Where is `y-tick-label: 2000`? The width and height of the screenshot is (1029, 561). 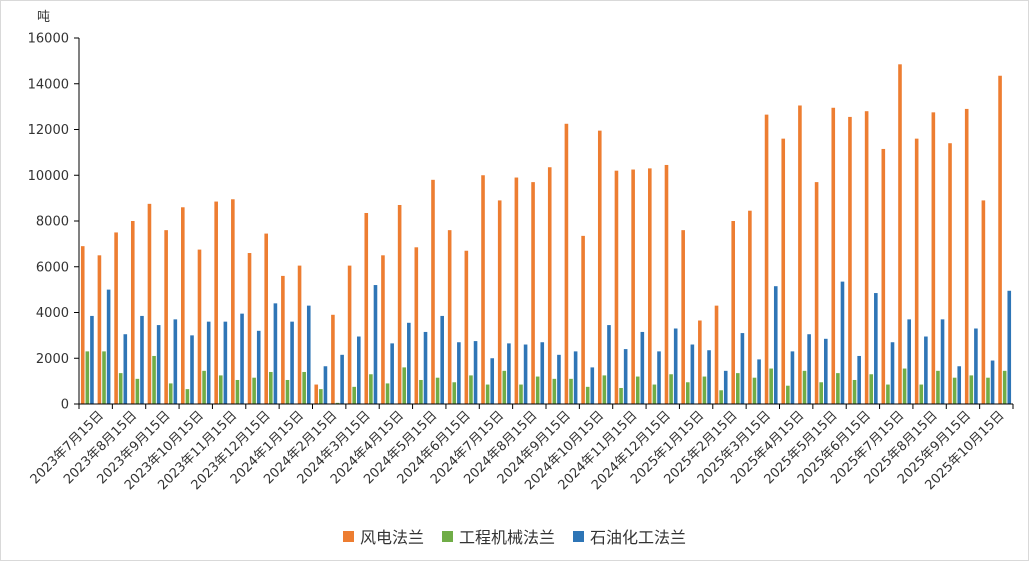 y-tick-label: 2000 is located at coordinates (52, 359).